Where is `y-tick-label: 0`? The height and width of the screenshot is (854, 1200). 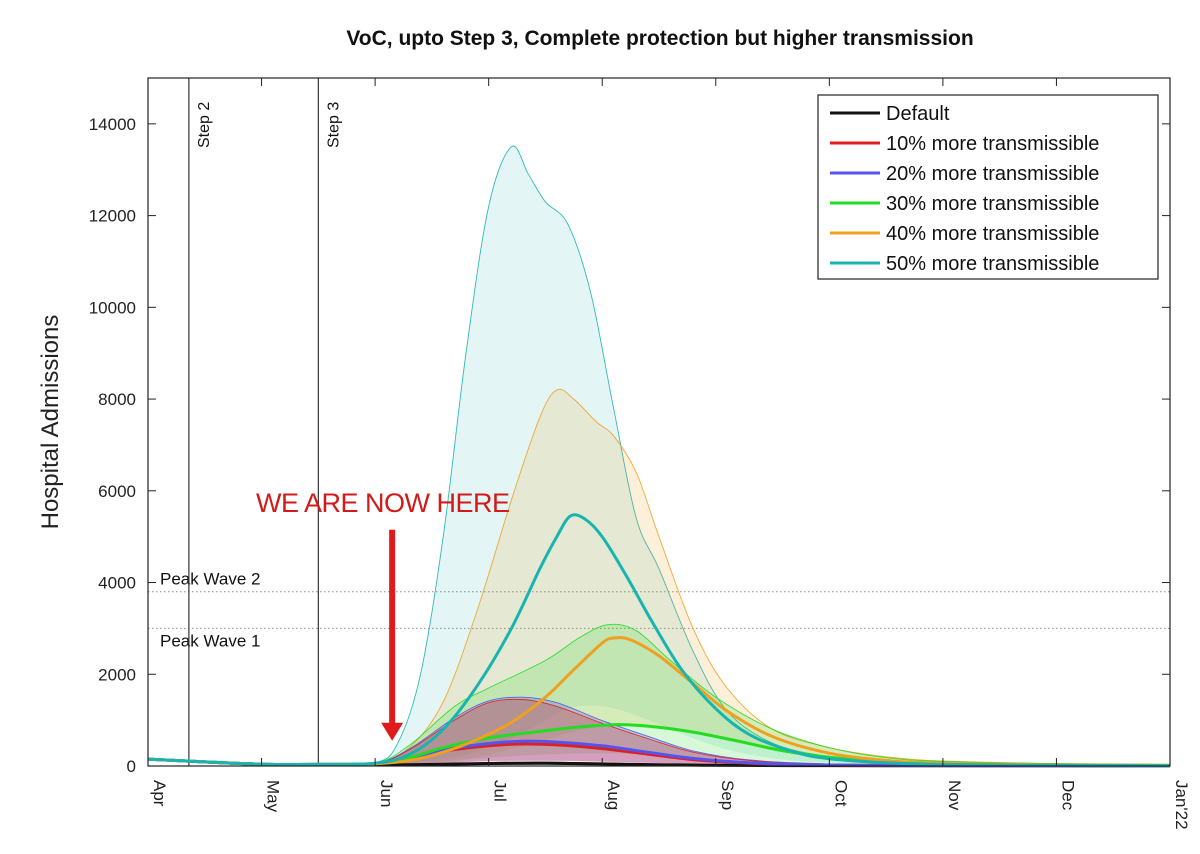 y-tick-label: 0 is located at coordinates (131, 766).